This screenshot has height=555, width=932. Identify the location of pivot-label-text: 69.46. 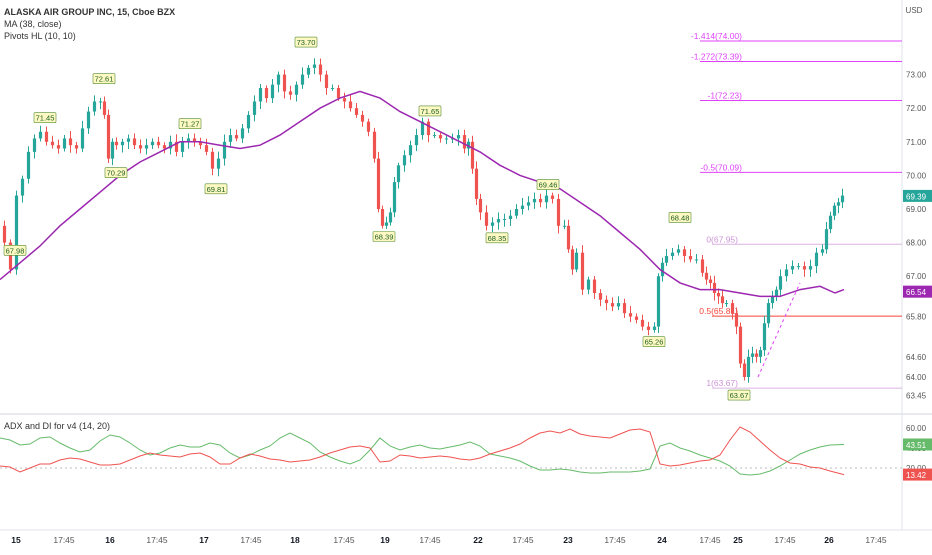
(548, 185).